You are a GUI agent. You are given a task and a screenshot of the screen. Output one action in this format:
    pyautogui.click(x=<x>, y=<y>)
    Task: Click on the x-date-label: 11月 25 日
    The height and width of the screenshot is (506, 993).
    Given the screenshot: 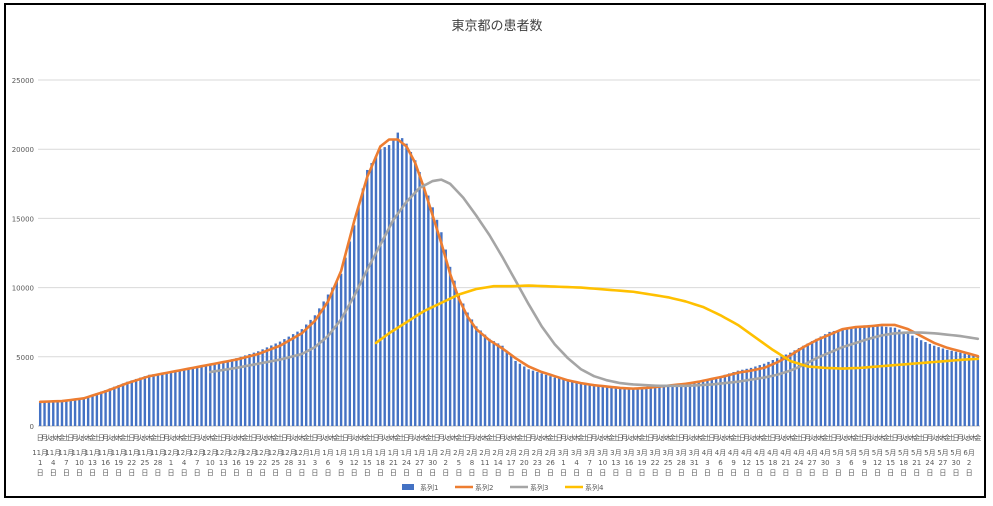 What is the action you would take?
    pyautogui.click(x=145, y=463)
    